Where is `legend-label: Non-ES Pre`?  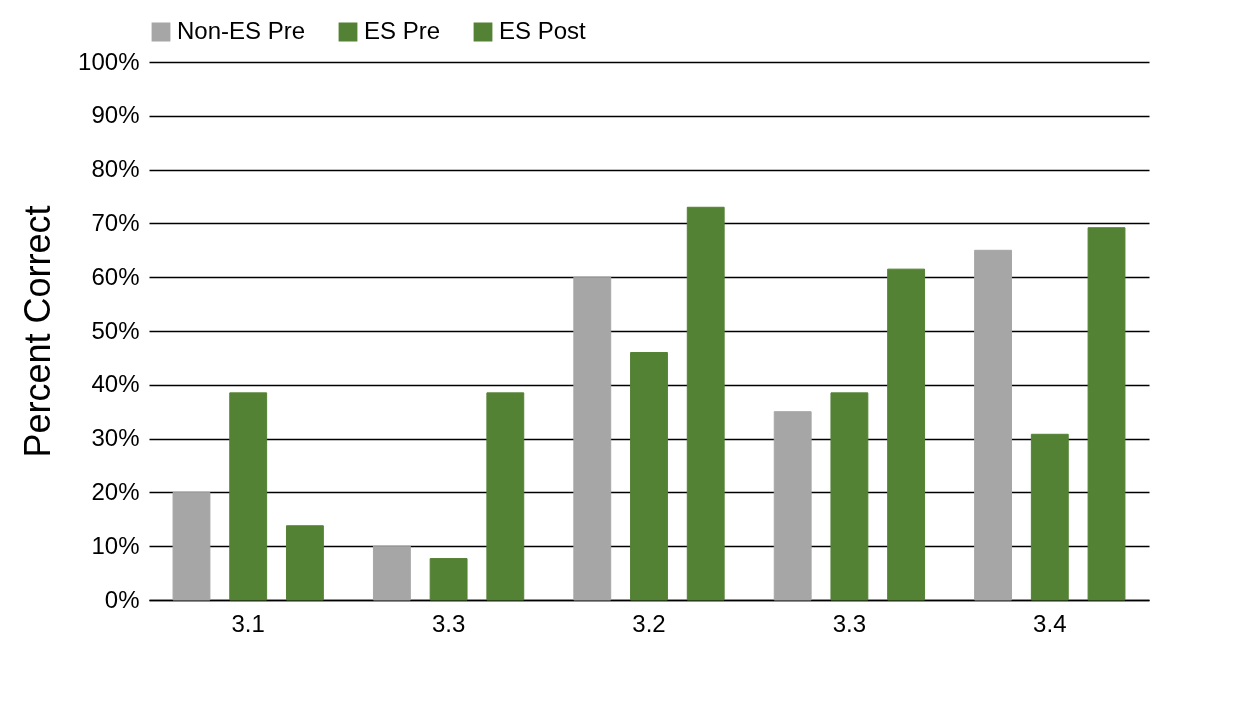 legend-label: Non-ES Pre is located at coordinates (241, 30).